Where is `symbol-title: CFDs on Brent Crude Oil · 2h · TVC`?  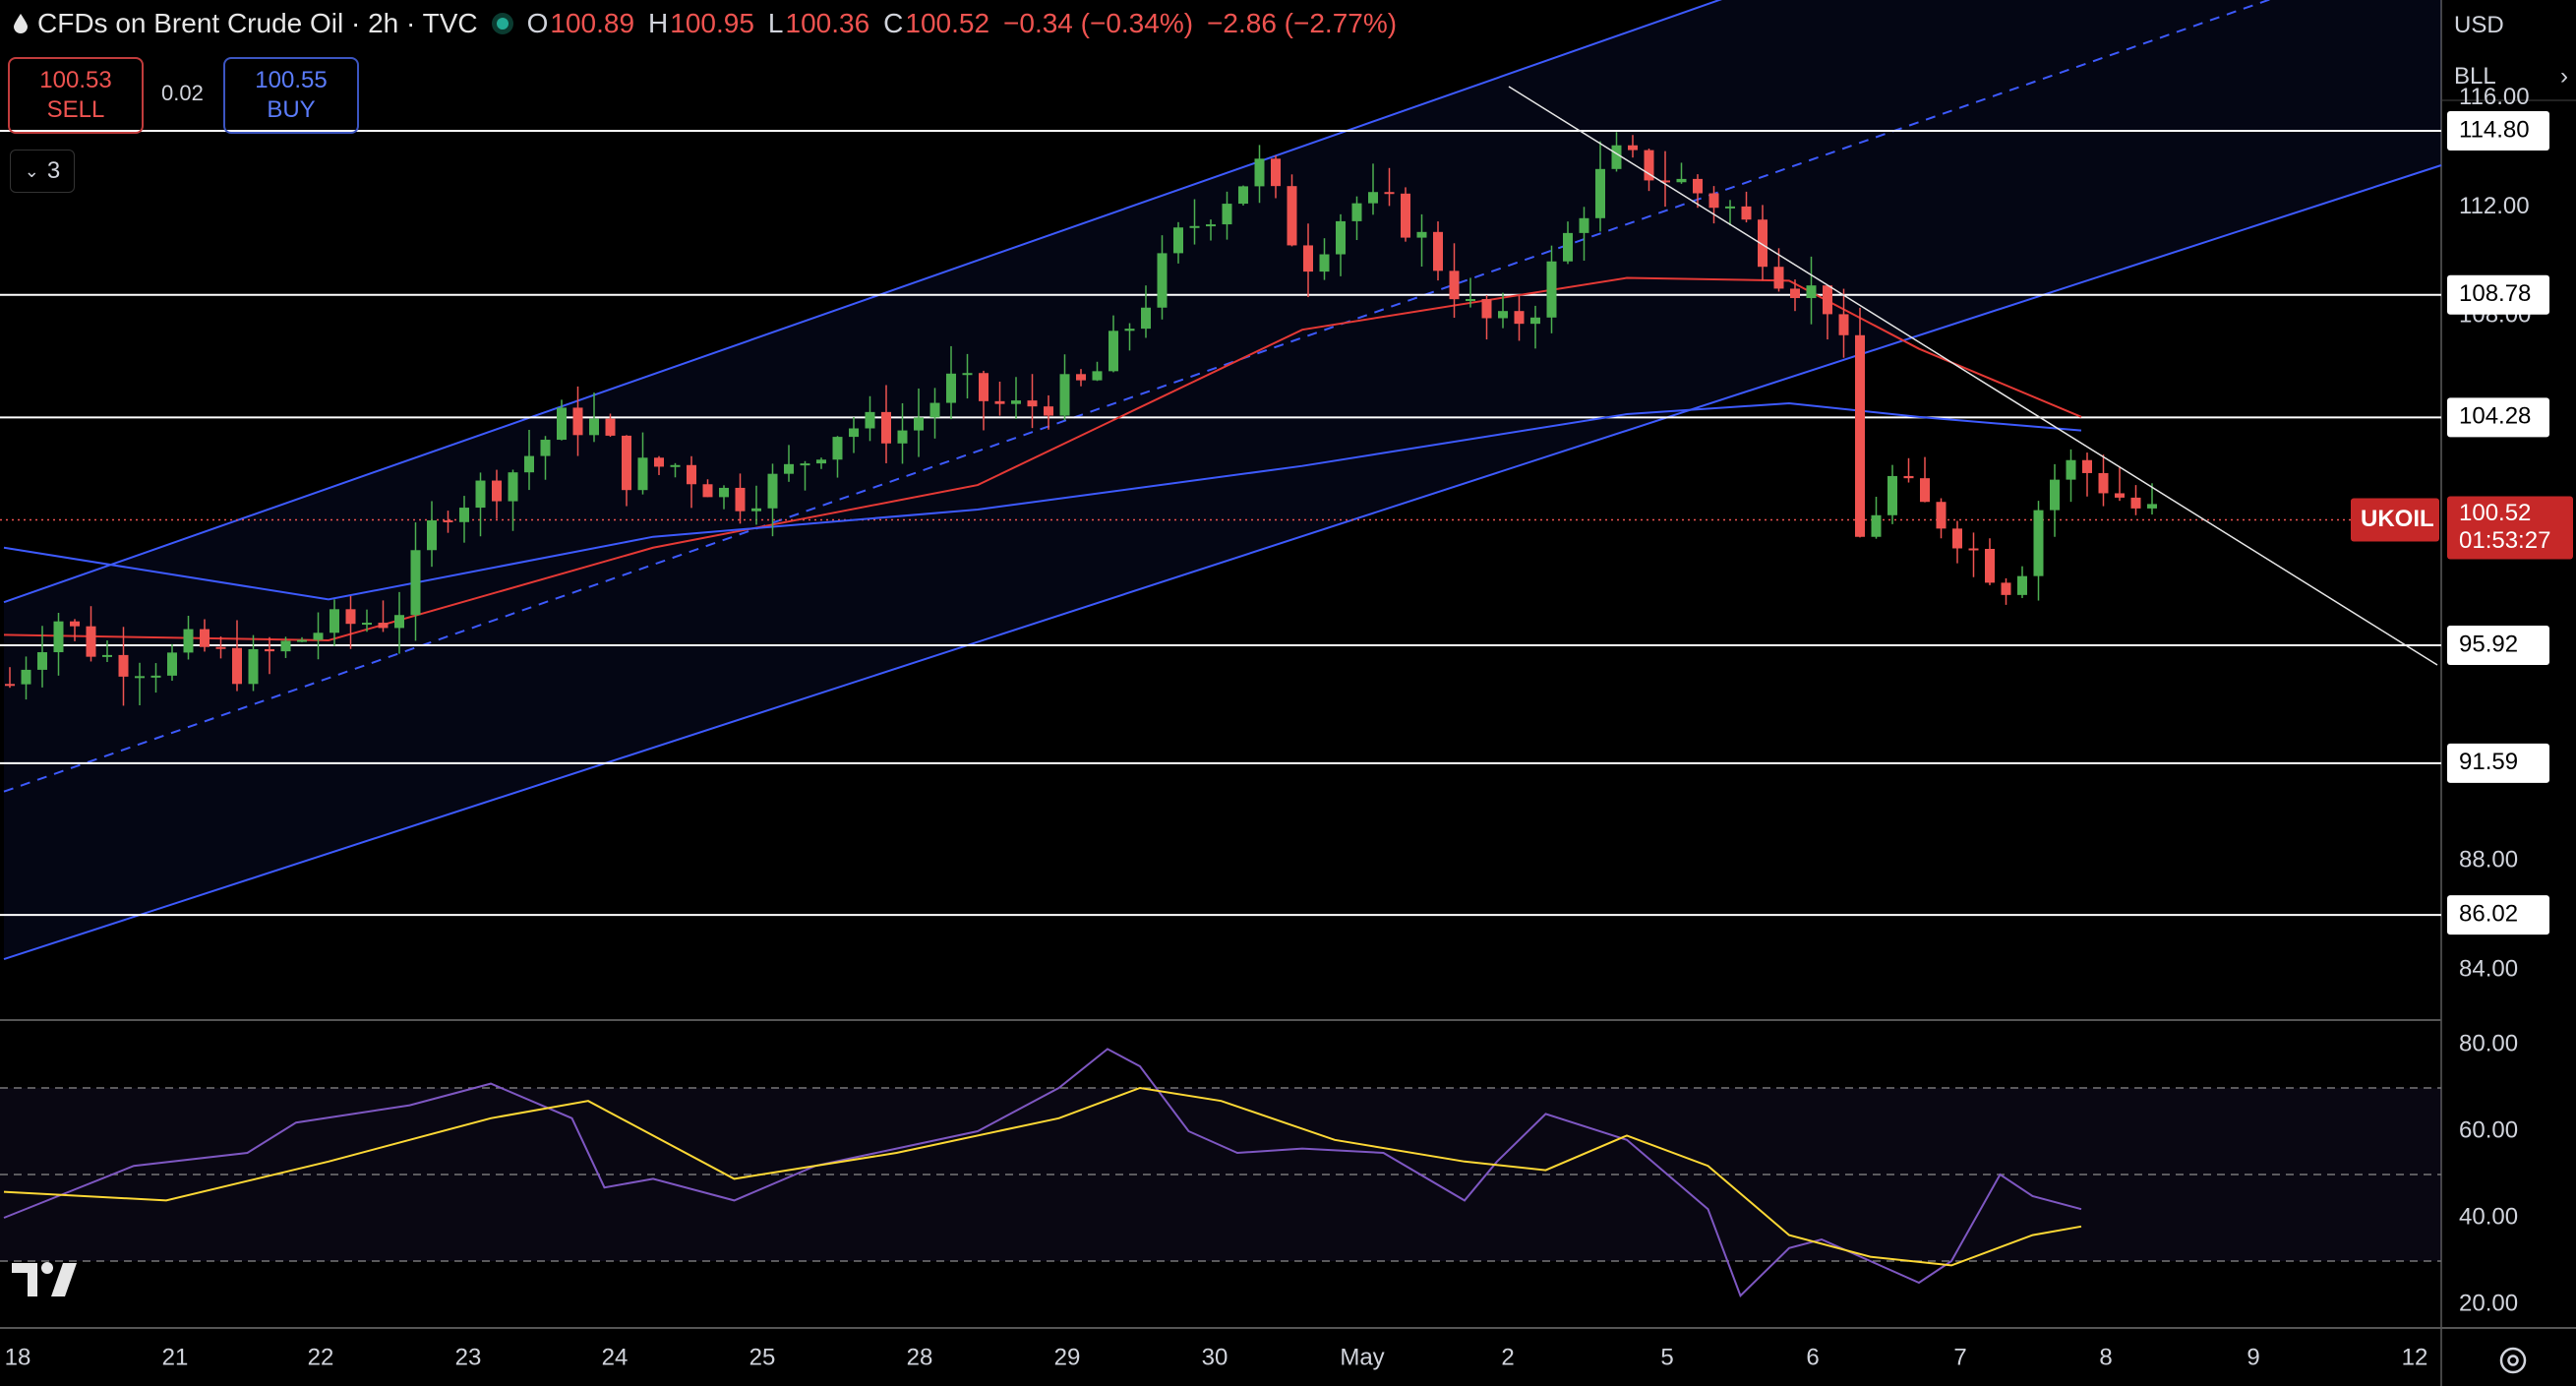
symbol-title: CFDs on Brent Crude Oil · 2h · TVC is located at coordinates (257, 23).